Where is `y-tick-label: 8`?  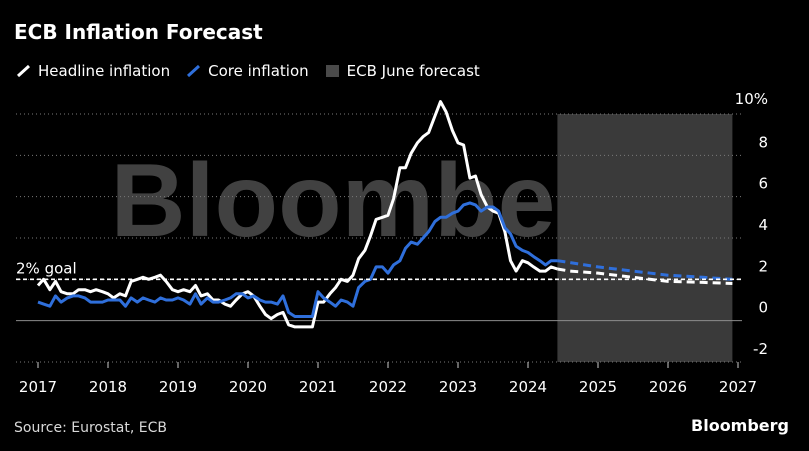 y-tick-label: 8 is located at coordinates (763, 142).